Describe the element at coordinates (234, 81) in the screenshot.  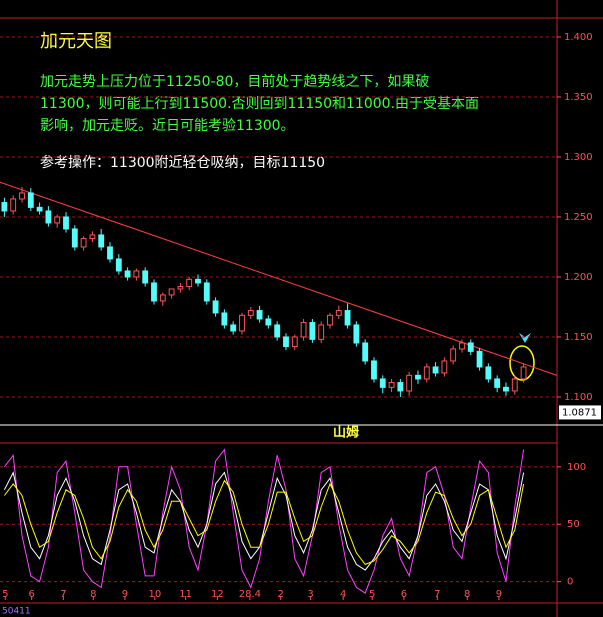
I see `commentary: 加元走势上压力位于11250-80，目前处于趋势线之下，如果破` at that location.